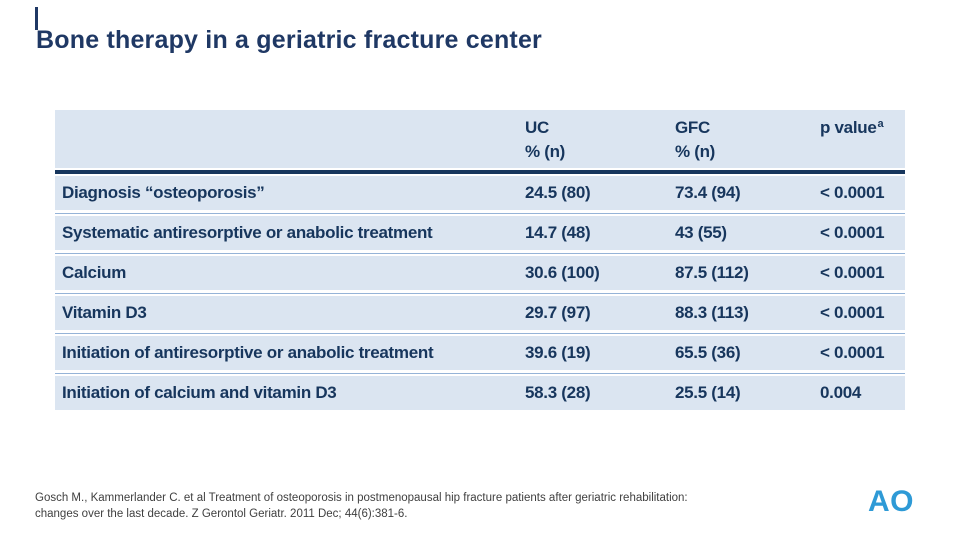 Image resolution: width=960 pixels, height=540 pixels. What do you see at coordinates (712, 272) in the screenshot?
I see `gfc-value: 87.5 (112)` at bounding box center [712, 272].